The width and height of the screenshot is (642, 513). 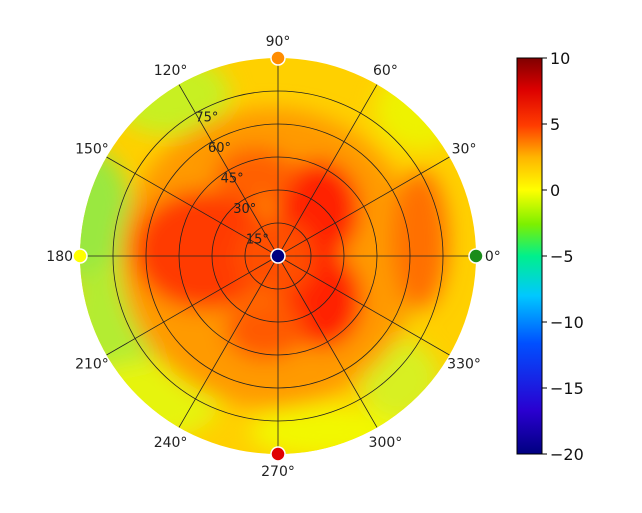 I want to click on radial-tick-label: 45°, so click(x=232, y=179).